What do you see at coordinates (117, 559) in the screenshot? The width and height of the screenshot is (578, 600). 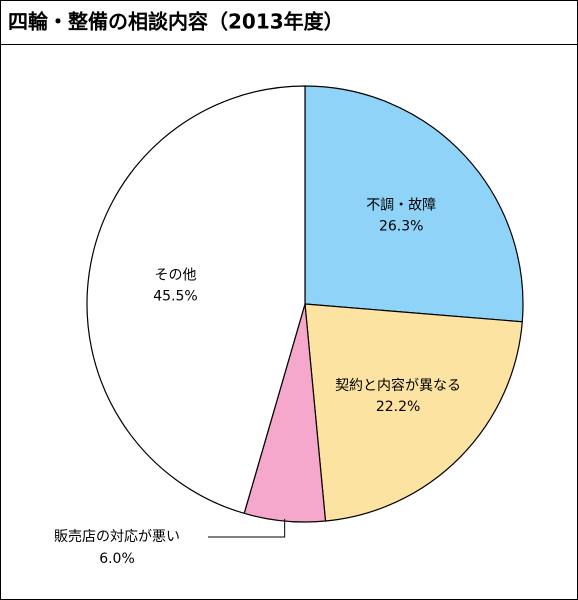 I see `value-label: 6.0%` at bounding box center [117, 559].